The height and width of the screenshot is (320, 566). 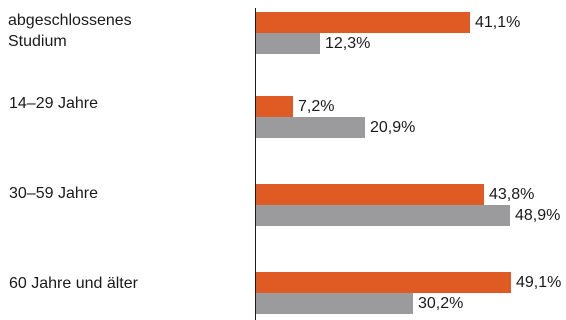 I want to click on data-label: 41,1%, so click(x=498, y=22).